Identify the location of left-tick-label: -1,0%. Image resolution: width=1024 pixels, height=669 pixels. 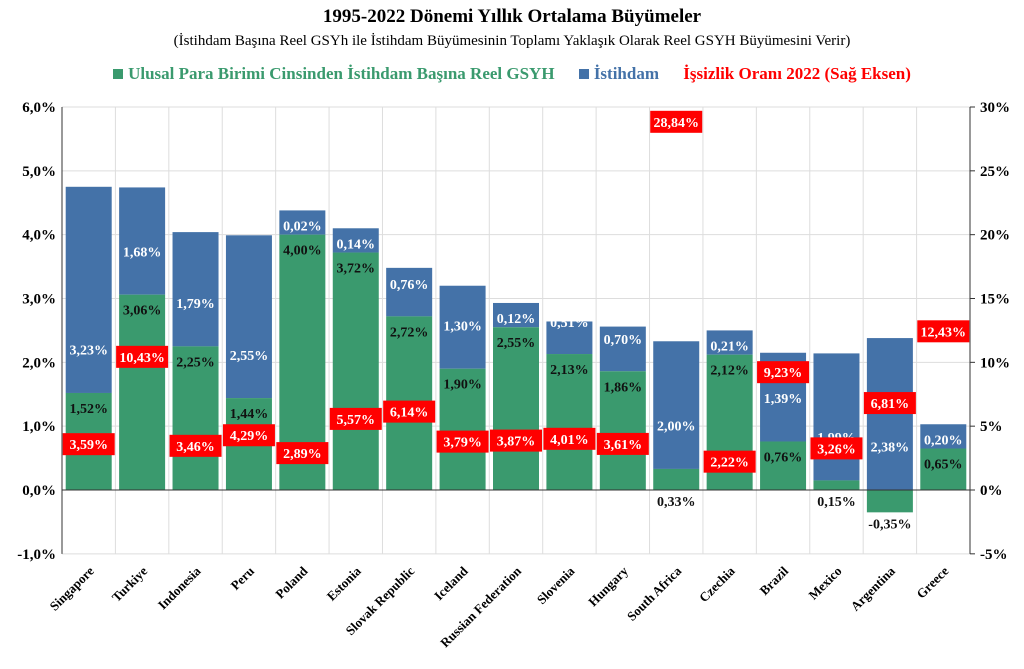
(36, 555).